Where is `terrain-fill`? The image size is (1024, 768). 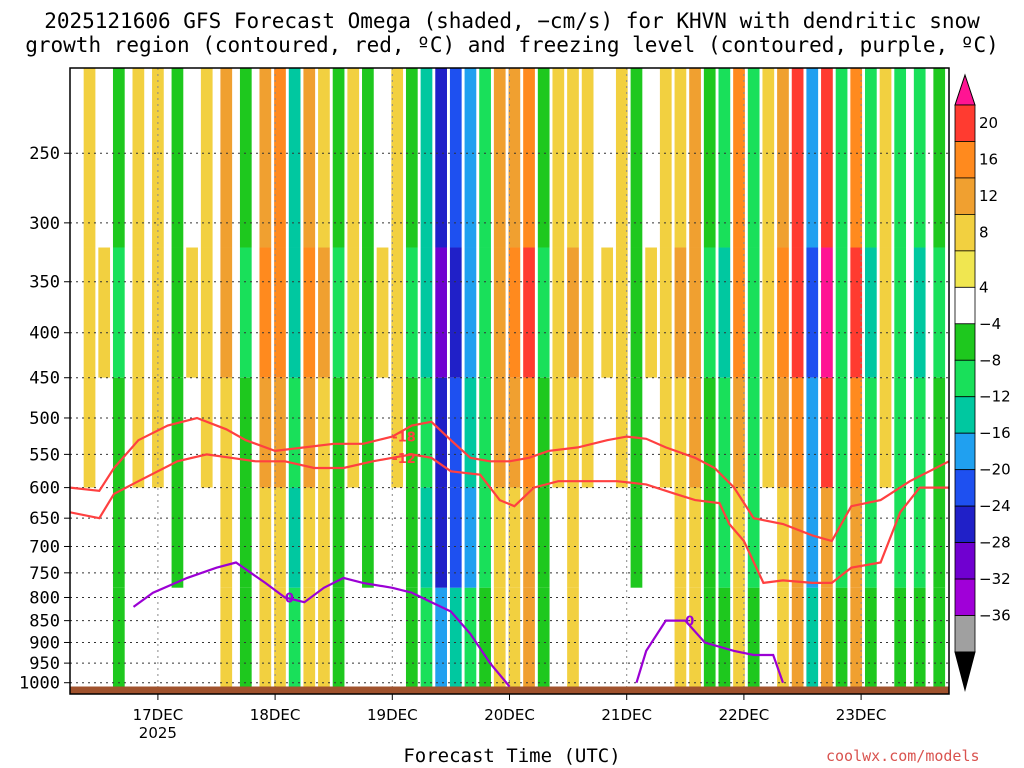
terrain-fill is located at coordinates (509, 690).